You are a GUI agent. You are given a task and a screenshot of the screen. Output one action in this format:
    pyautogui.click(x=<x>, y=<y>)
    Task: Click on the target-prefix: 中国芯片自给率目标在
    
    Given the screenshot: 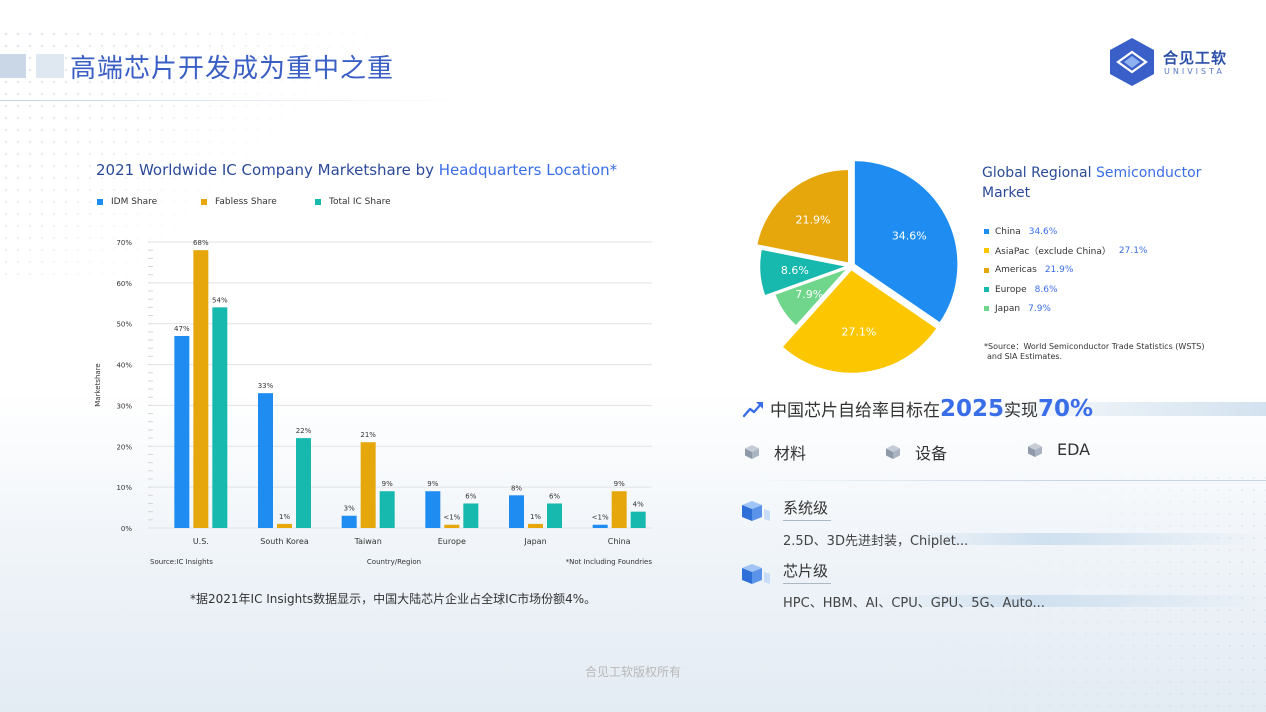 What is the action you would take?
    pyautogui.click(x=855, y=411)
    